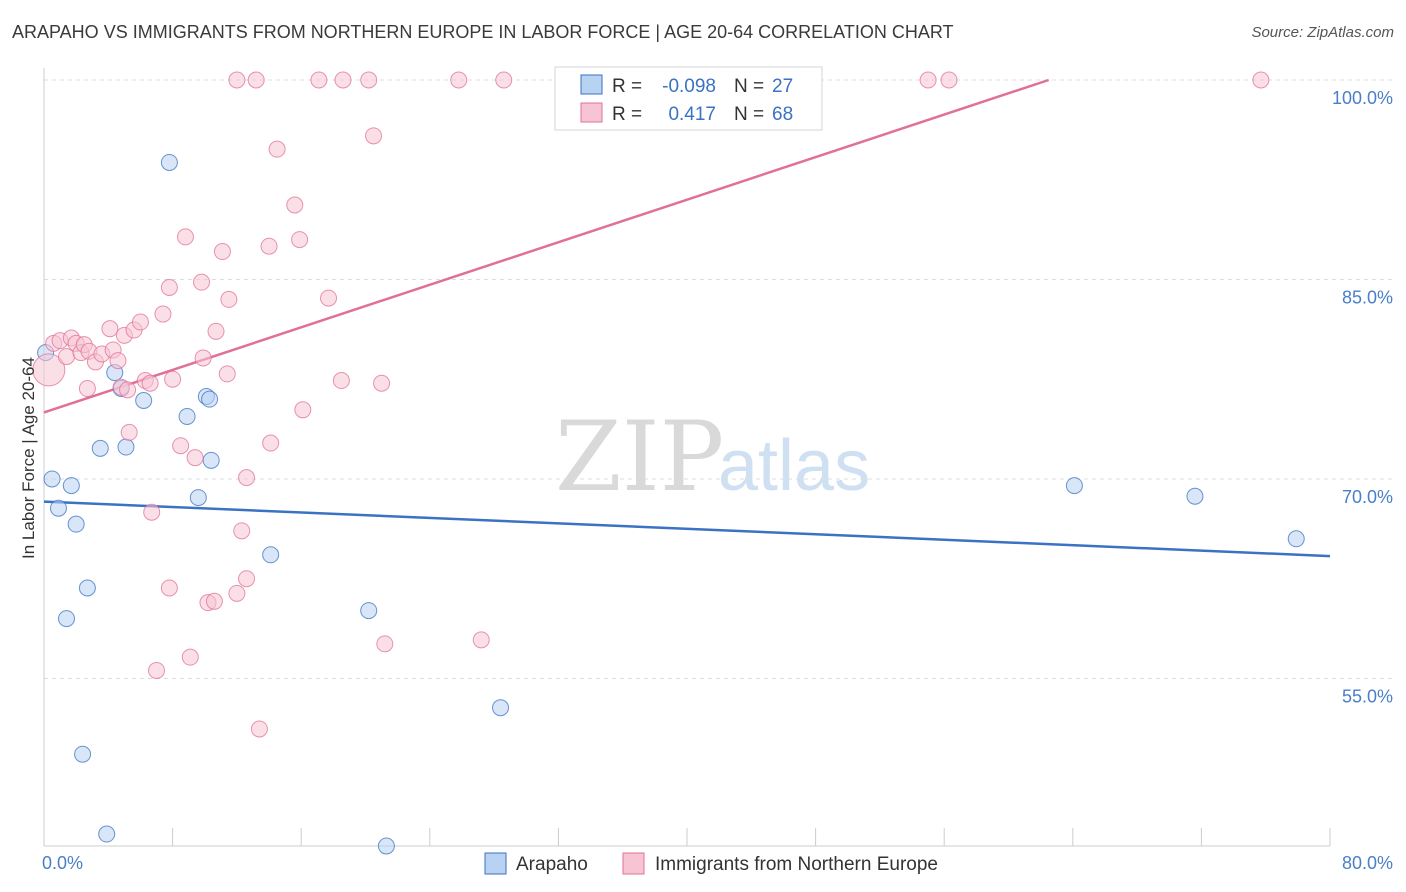 Image resolution: width=1406 pixels, height=892 pixels. I want to click on watermark-zip: ZIP, so click(639, 457).